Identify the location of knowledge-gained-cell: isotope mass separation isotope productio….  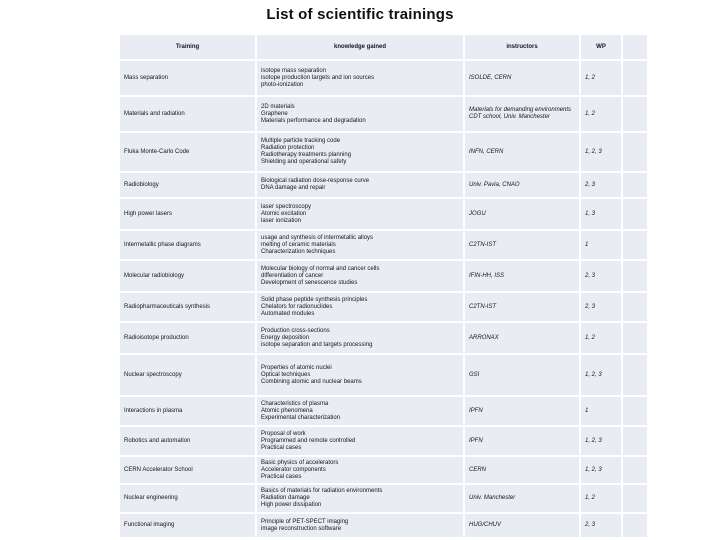
(360, 78).